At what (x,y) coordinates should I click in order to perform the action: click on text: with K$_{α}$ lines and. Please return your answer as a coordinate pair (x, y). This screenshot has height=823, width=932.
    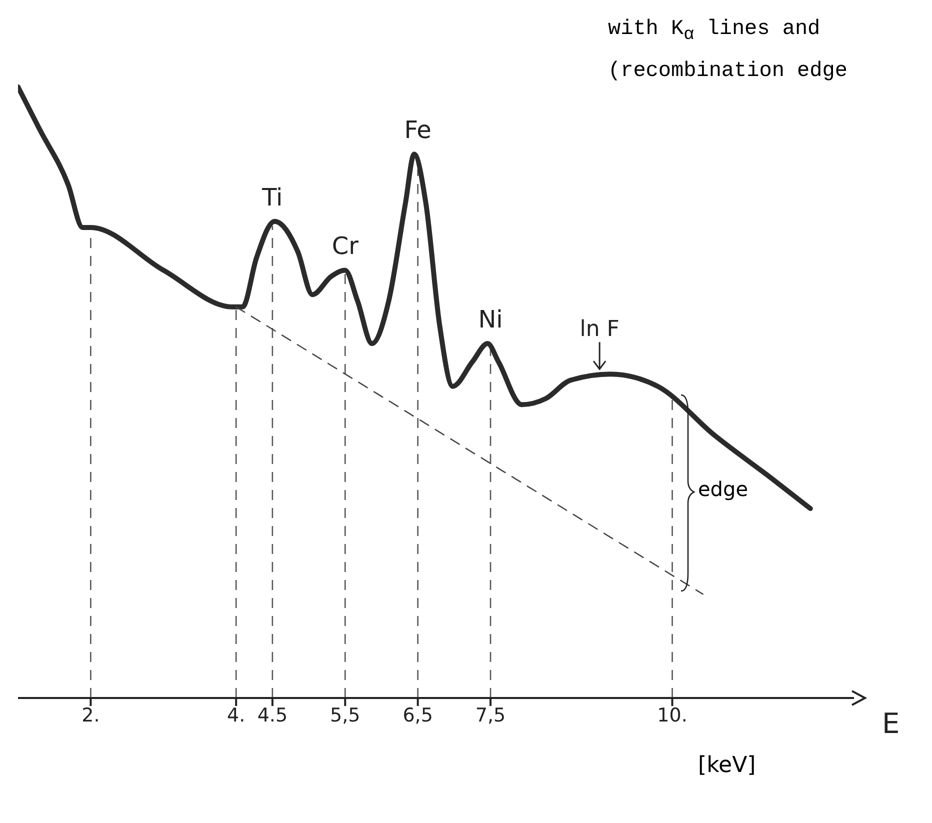
    Looking at the image, I should click on (714, 32).